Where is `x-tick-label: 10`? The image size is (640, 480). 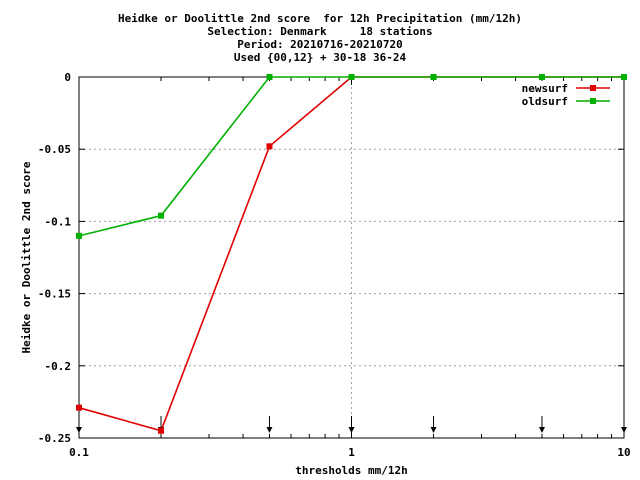 x-tick-label: 10 is located at coordinates (623, 452).